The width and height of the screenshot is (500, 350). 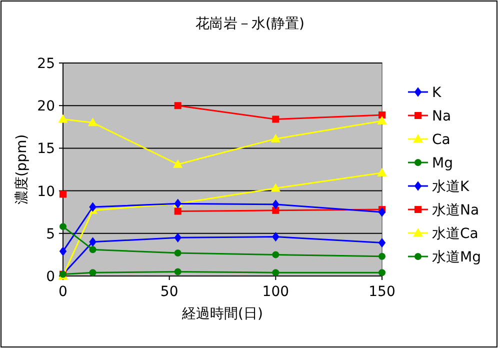 What do you see at coordinates (276, 292) in the screenshot?
I see `x-tick-label: 100` at bounding box center [276, 292].